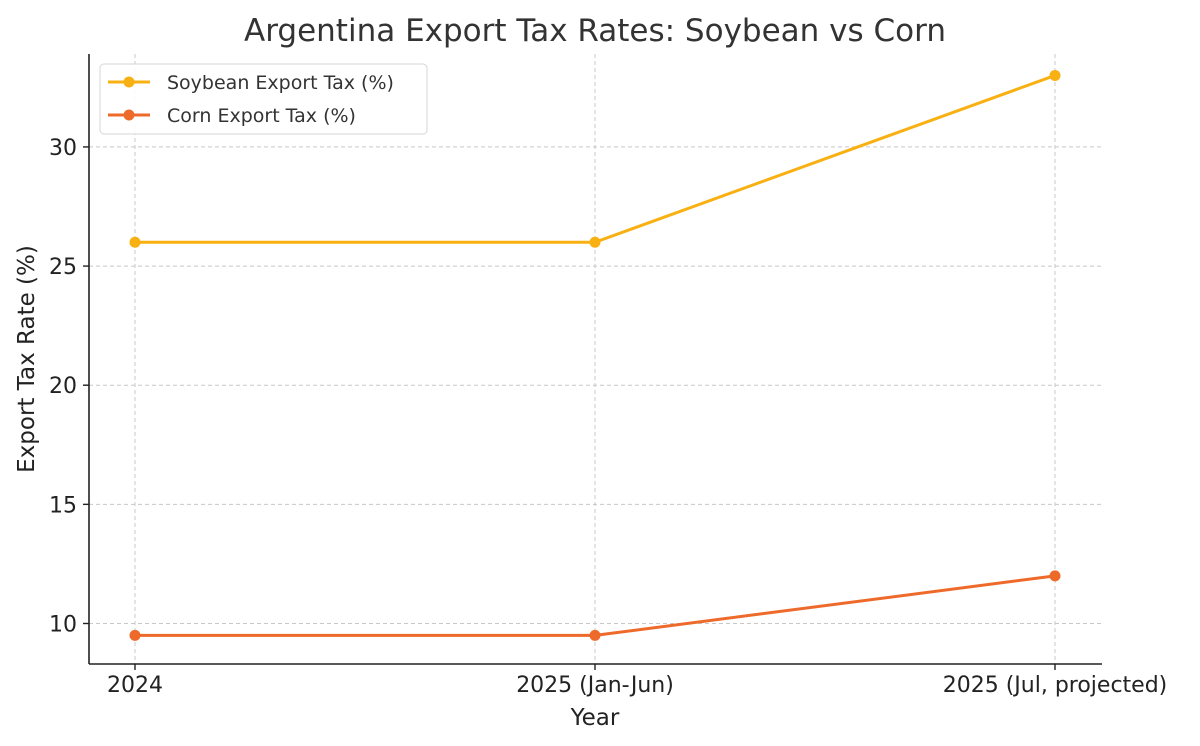  What do you see at coordinates (595, 685) in the screenshot?
I see `x-tick-label: 2025 (Jan-Jun)` at bounding box center [595, 685].